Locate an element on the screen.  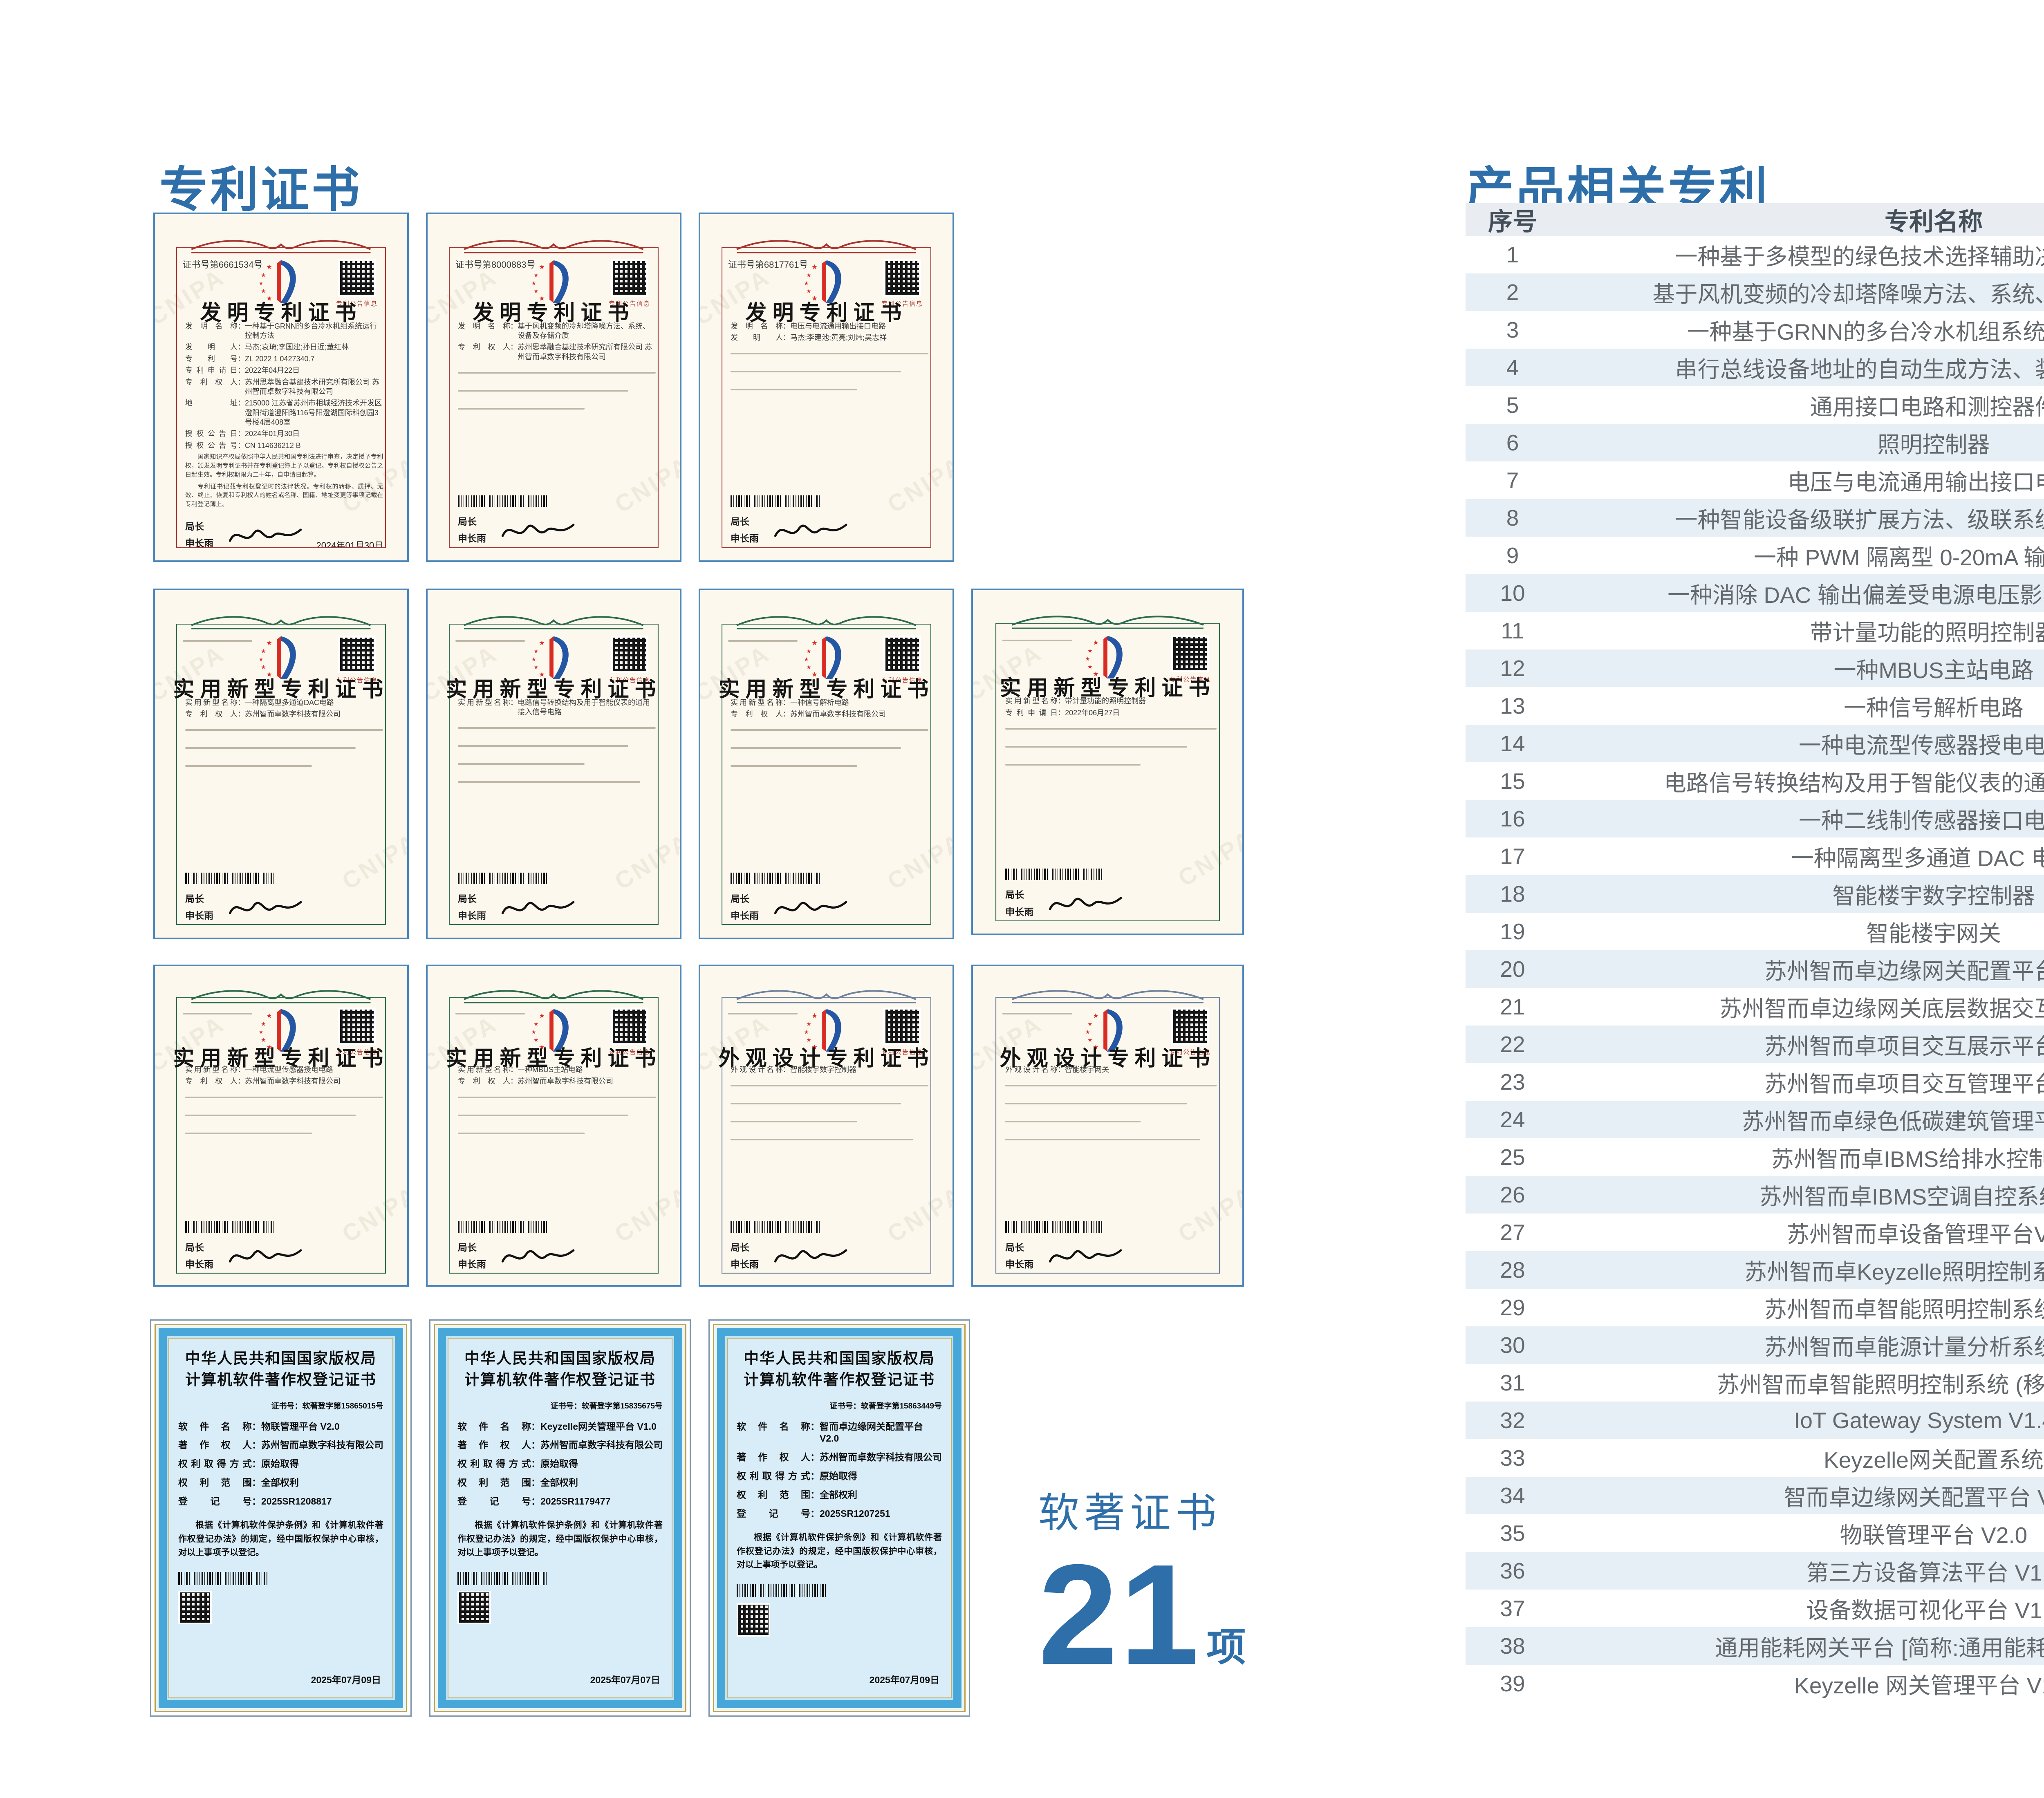
certificate-field: 专利申请日： 2022年06月27日 is located at coordinates (1111, 713).